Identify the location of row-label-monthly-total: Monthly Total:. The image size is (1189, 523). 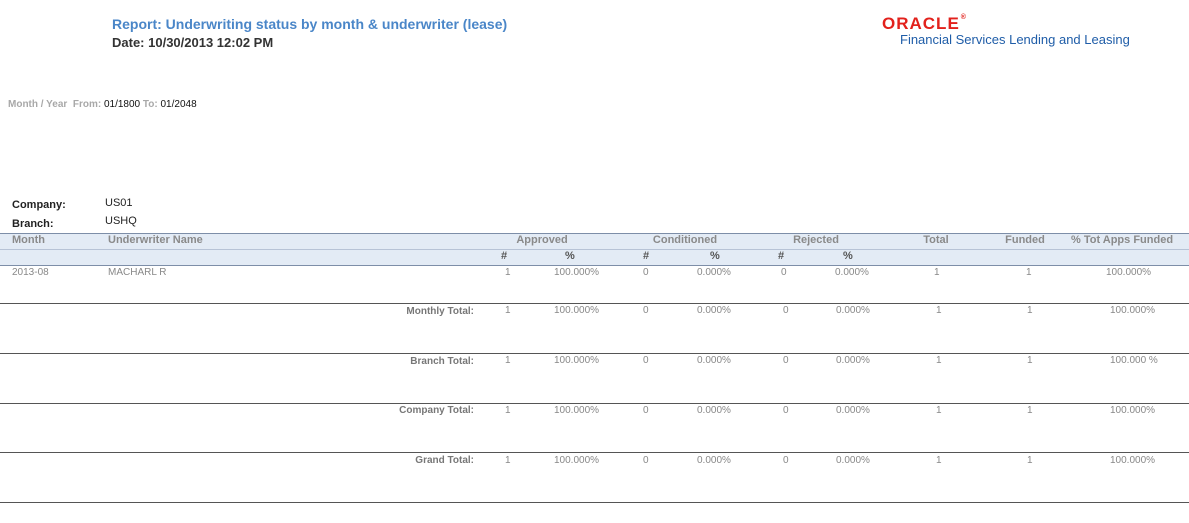
(440, 311).